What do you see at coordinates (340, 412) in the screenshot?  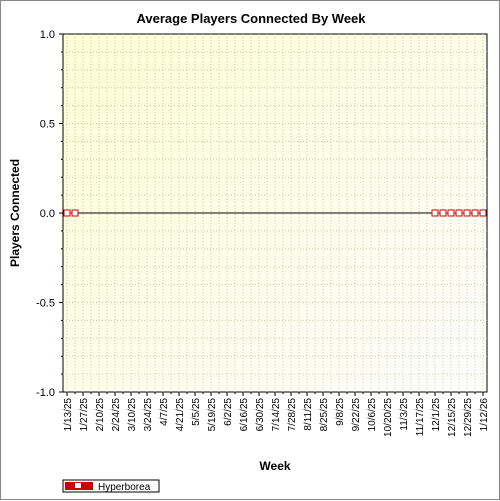 I see `x-tick-label: 9/8/25` at bounding box center [340, 412].